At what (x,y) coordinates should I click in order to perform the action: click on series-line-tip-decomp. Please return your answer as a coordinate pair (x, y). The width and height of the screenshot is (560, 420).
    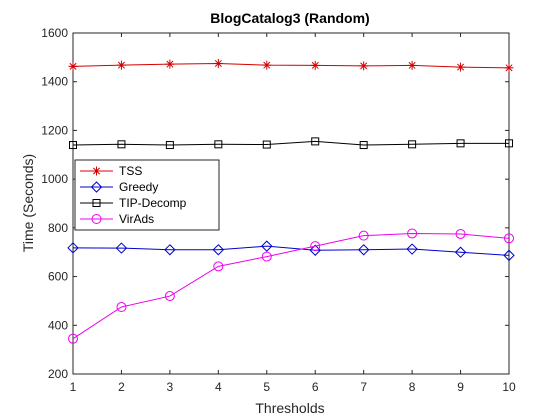
    Looking at the image, I should click on (290, 143).